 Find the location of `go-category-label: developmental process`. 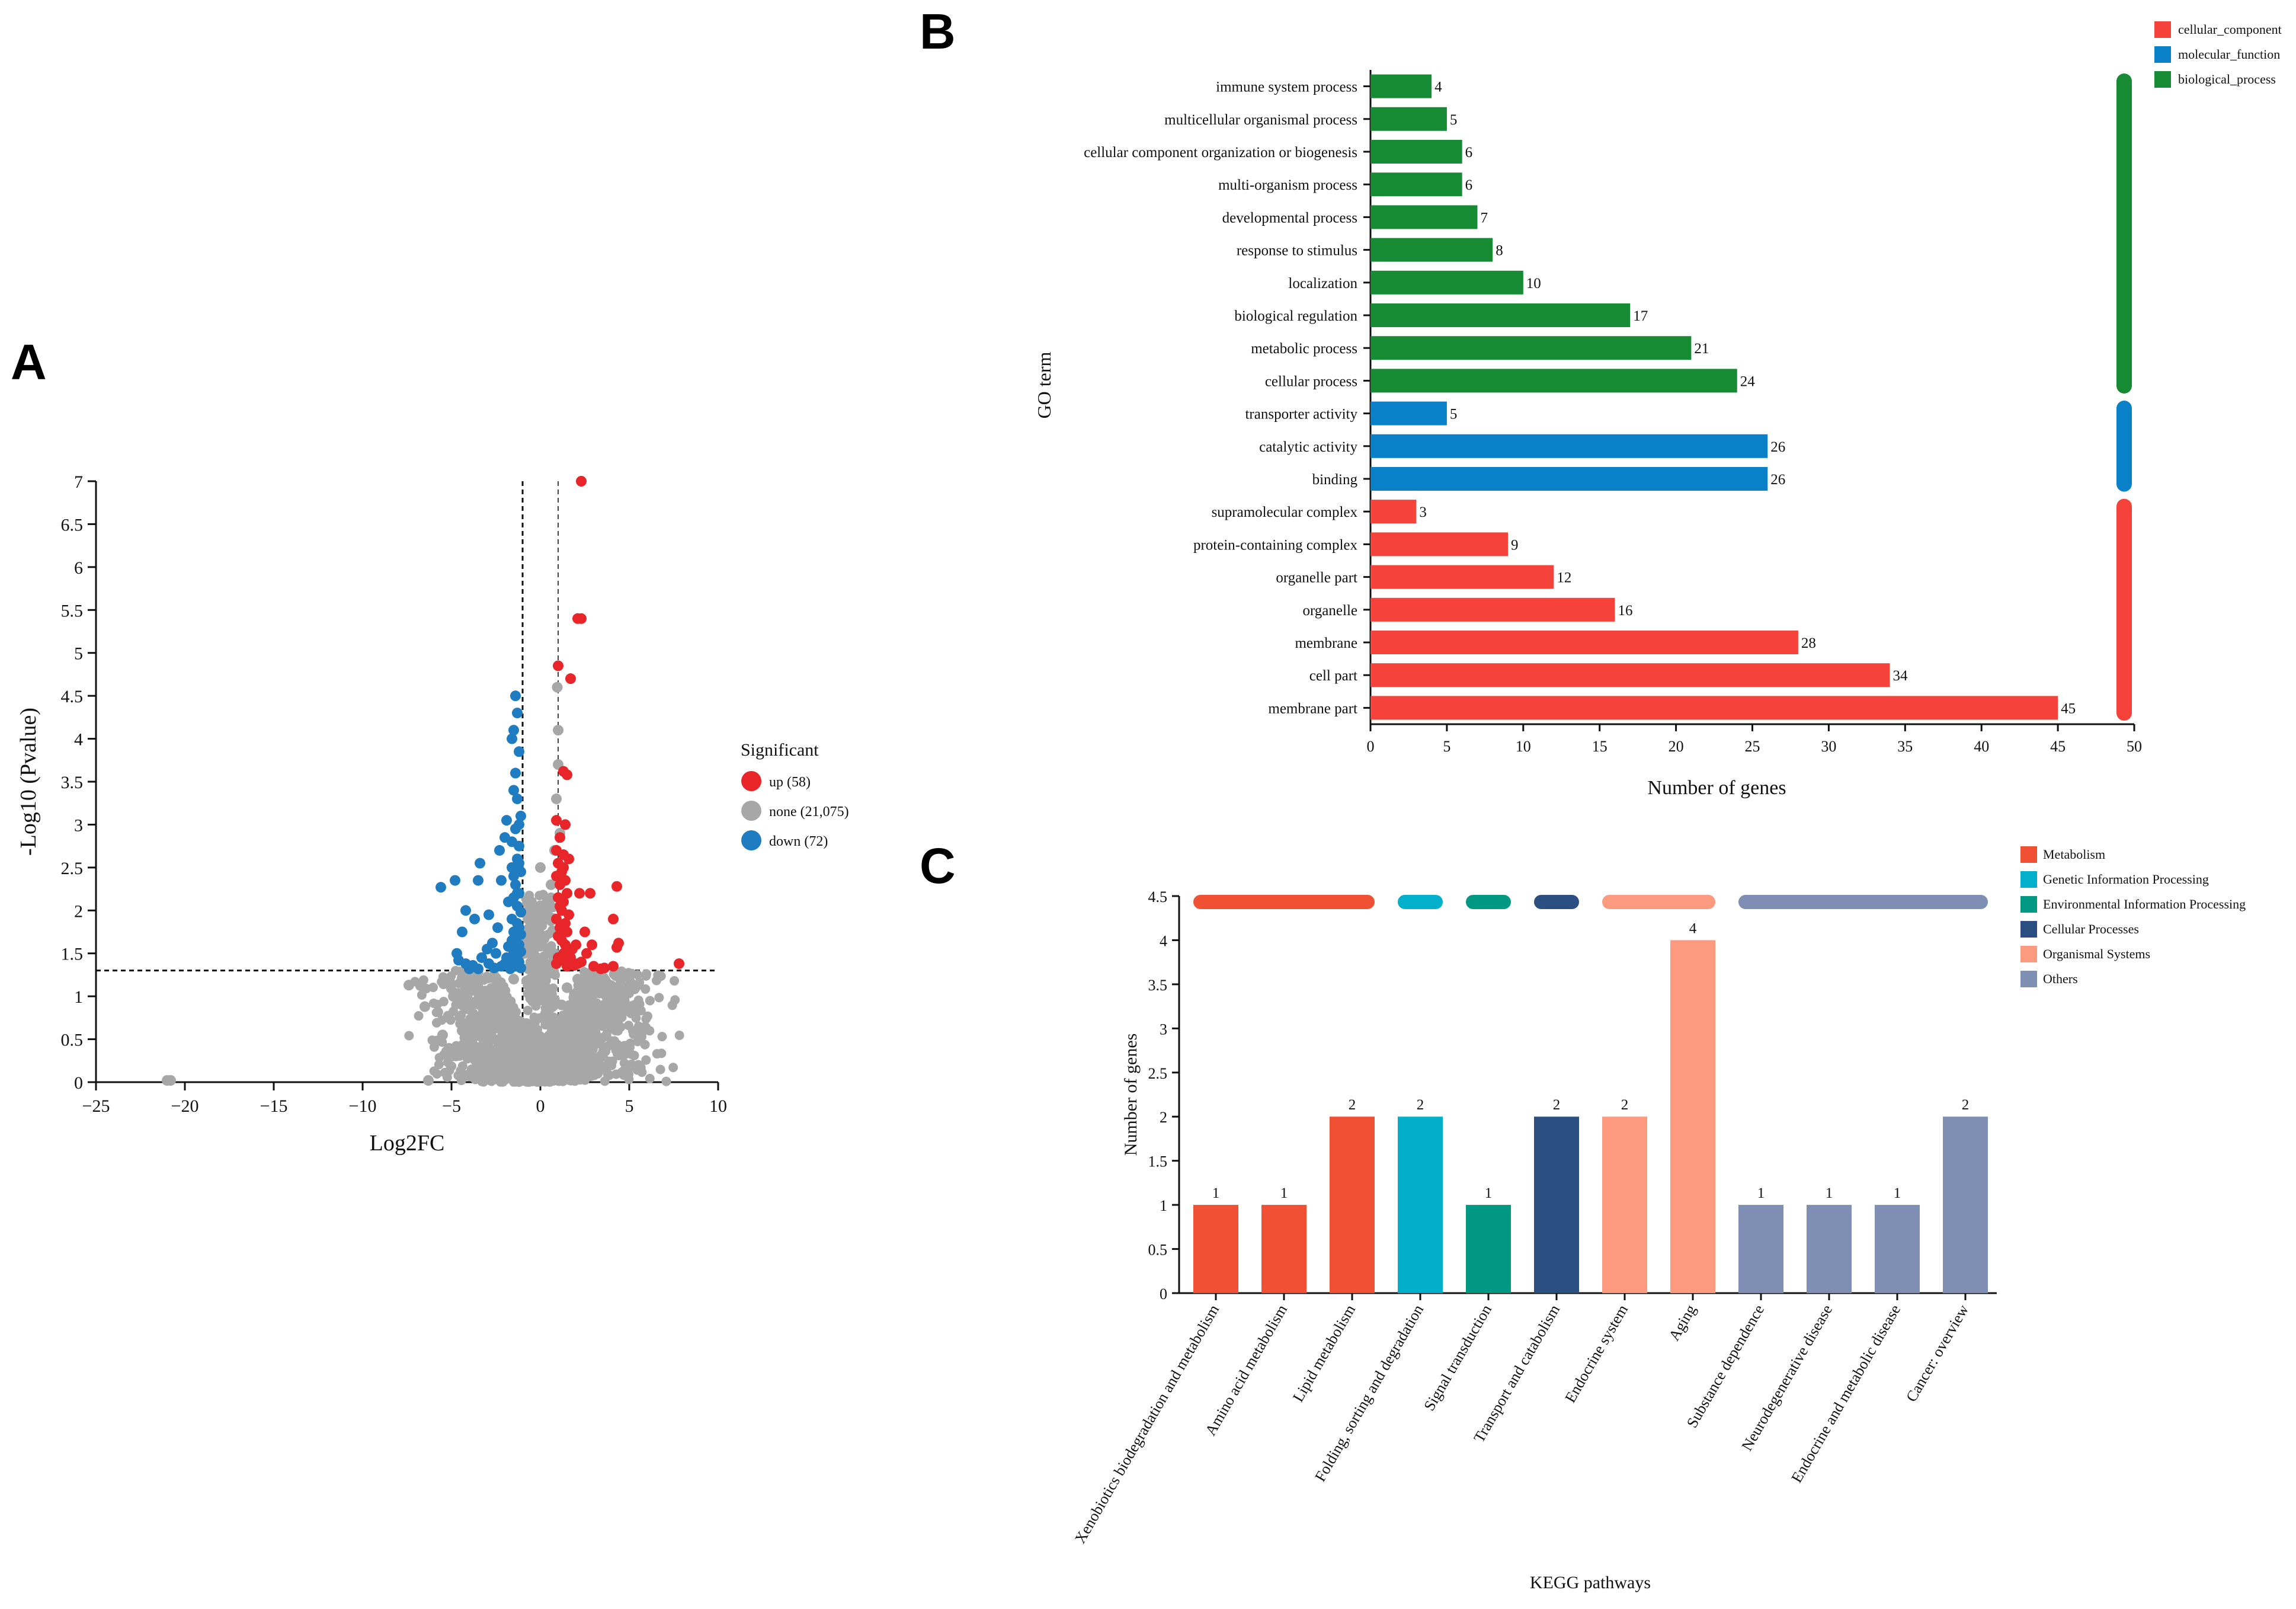

go-category-label: developmental process is located at coordinates (1289, 218).